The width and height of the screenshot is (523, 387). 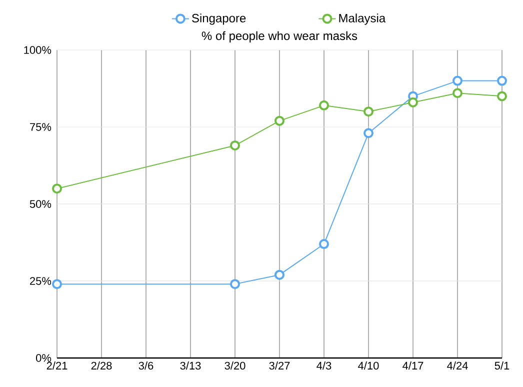 What do you see at coordinates (324, 366) in the screenshot?
I see `x-tick-label: 4/3` at bounding box center [324, 366].